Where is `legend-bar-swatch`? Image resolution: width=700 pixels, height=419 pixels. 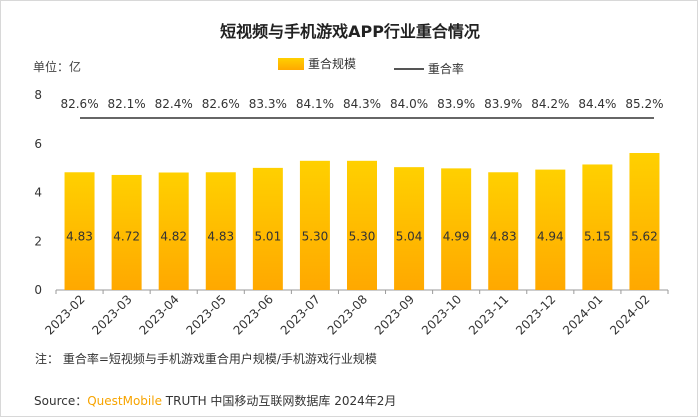 legend-bar-swatch is located at coordinates (291, 63).